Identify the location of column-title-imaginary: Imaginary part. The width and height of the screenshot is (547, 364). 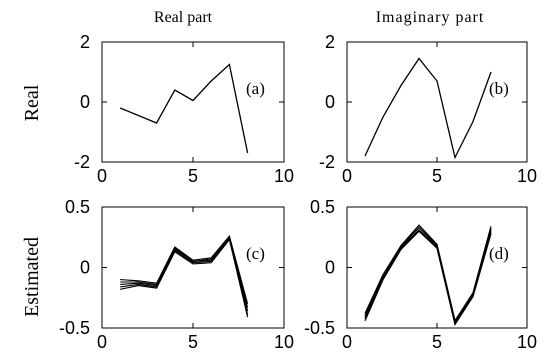
(430, 17).